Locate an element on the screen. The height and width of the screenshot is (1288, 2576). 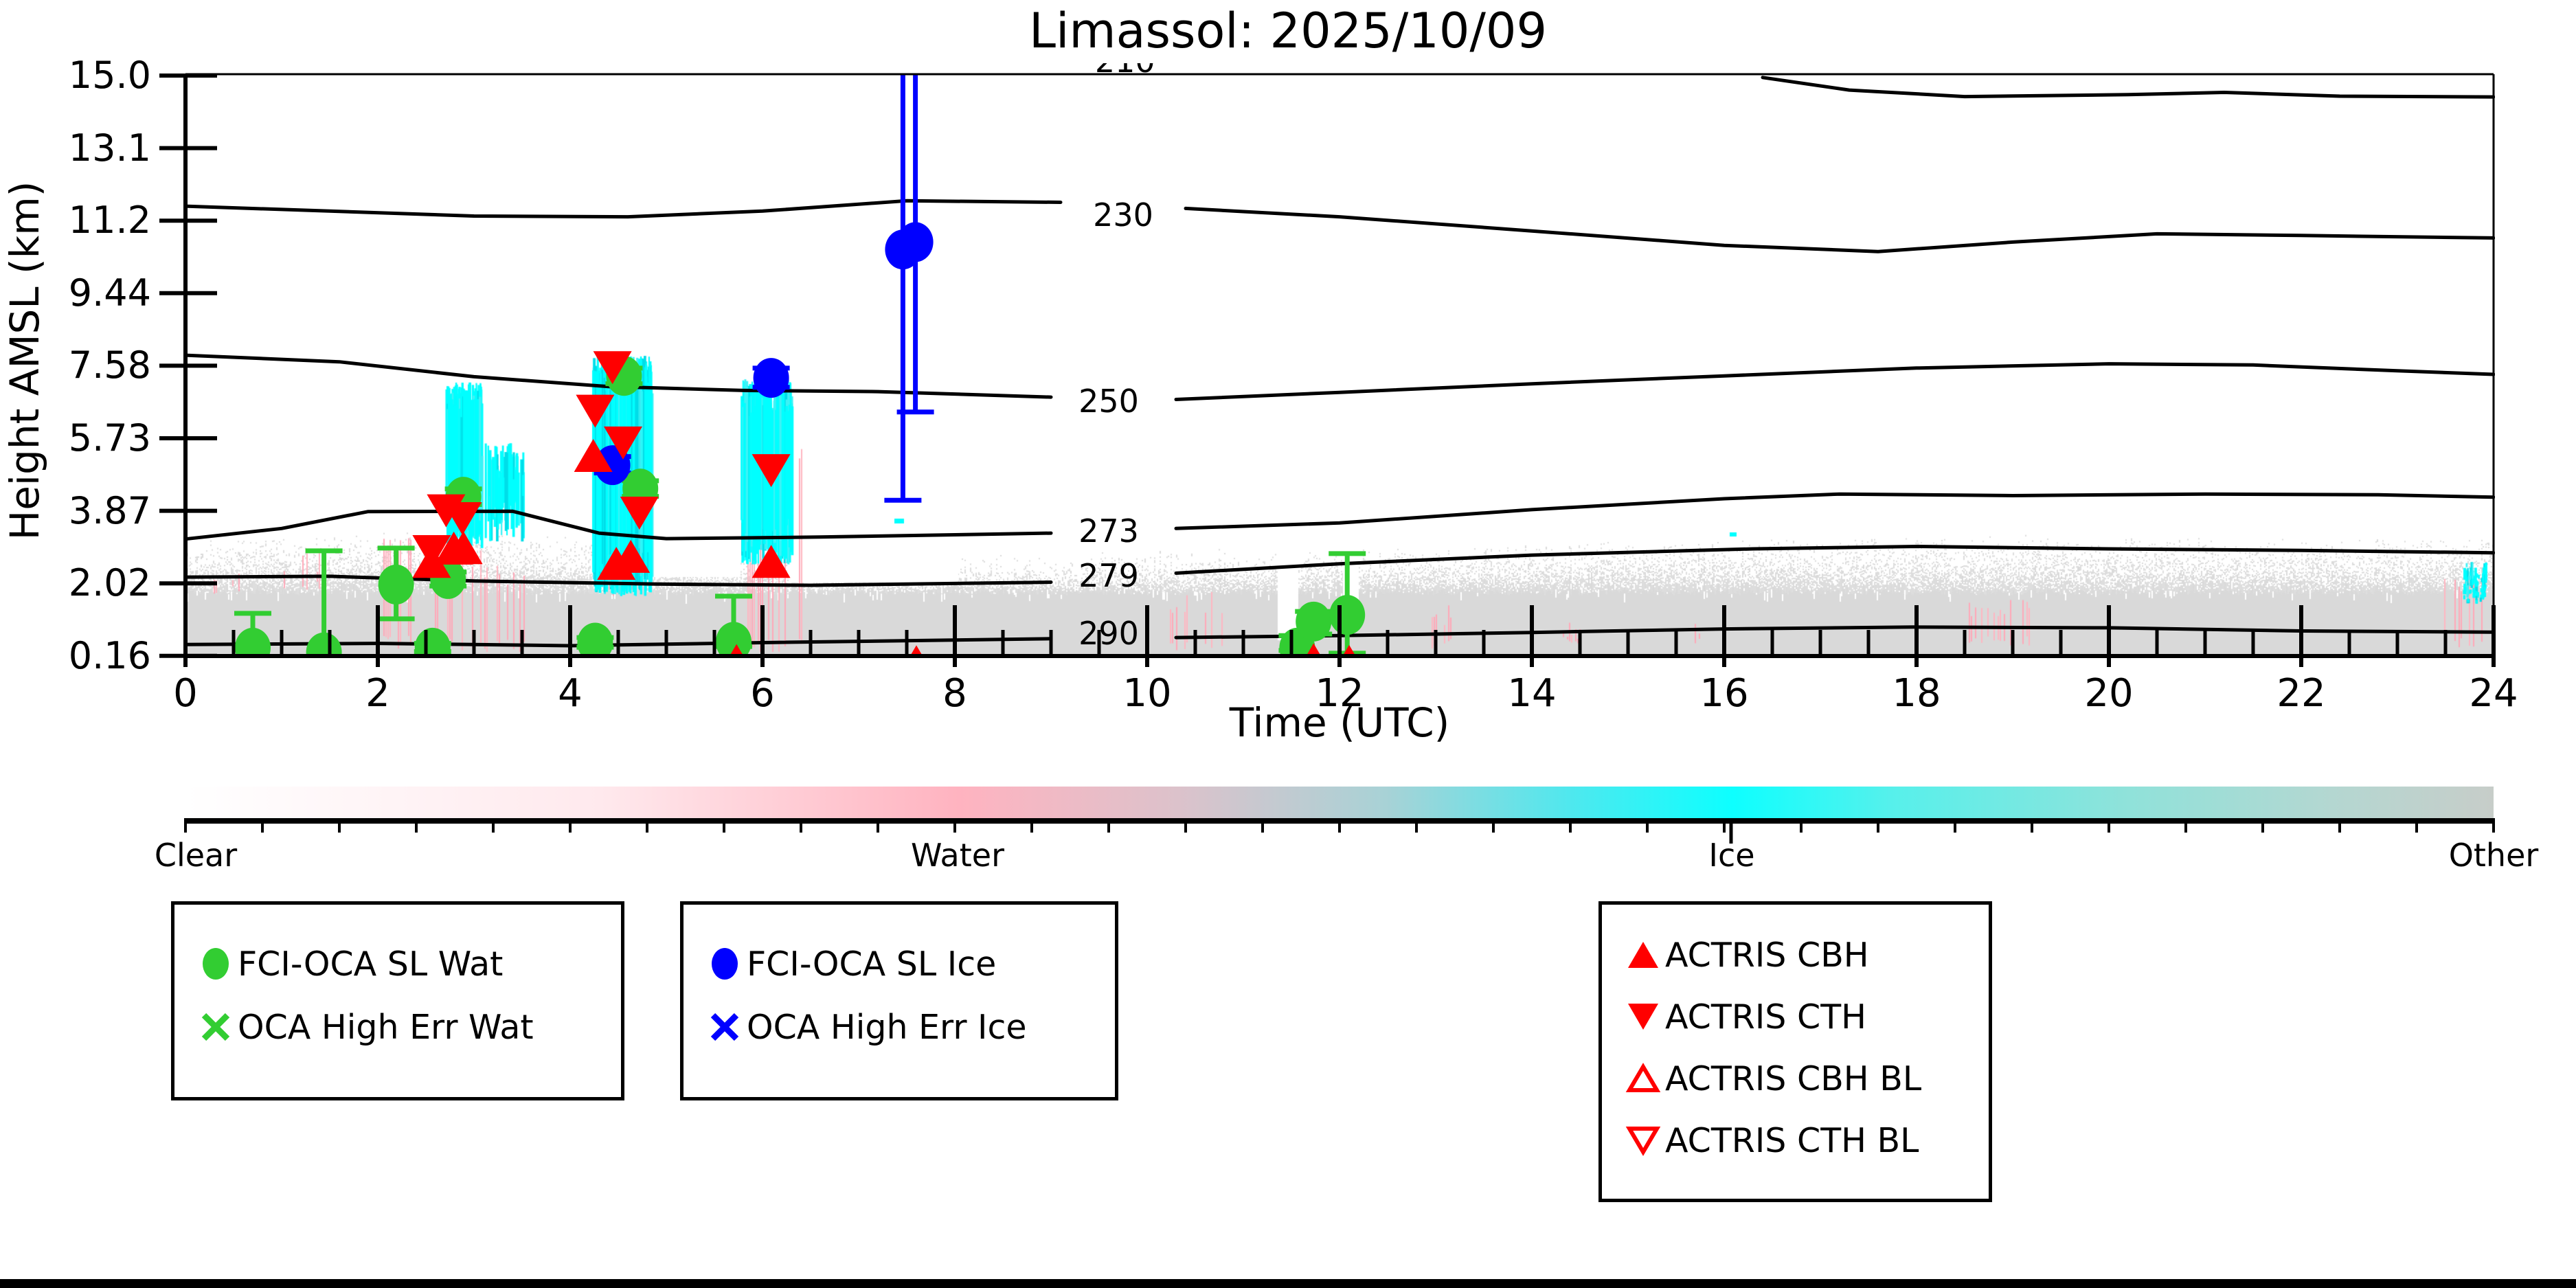
legend-item: FCI-OCA SL Ice is located at coordinates (899, 963).